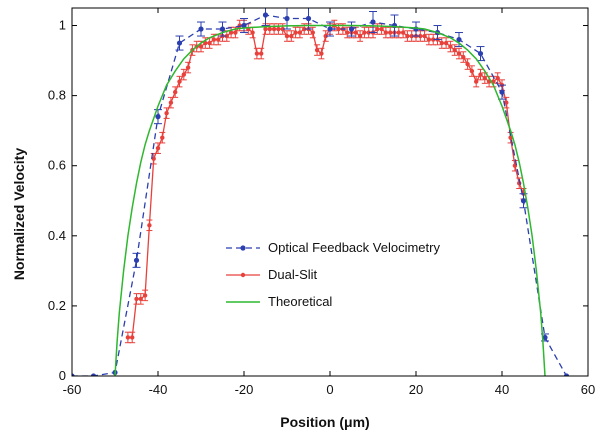 Image resolution: width=600 pixels, height=432 pixels. I want to click on legend-entry: Optical Feedback Velocimetry, so click(333, 247).